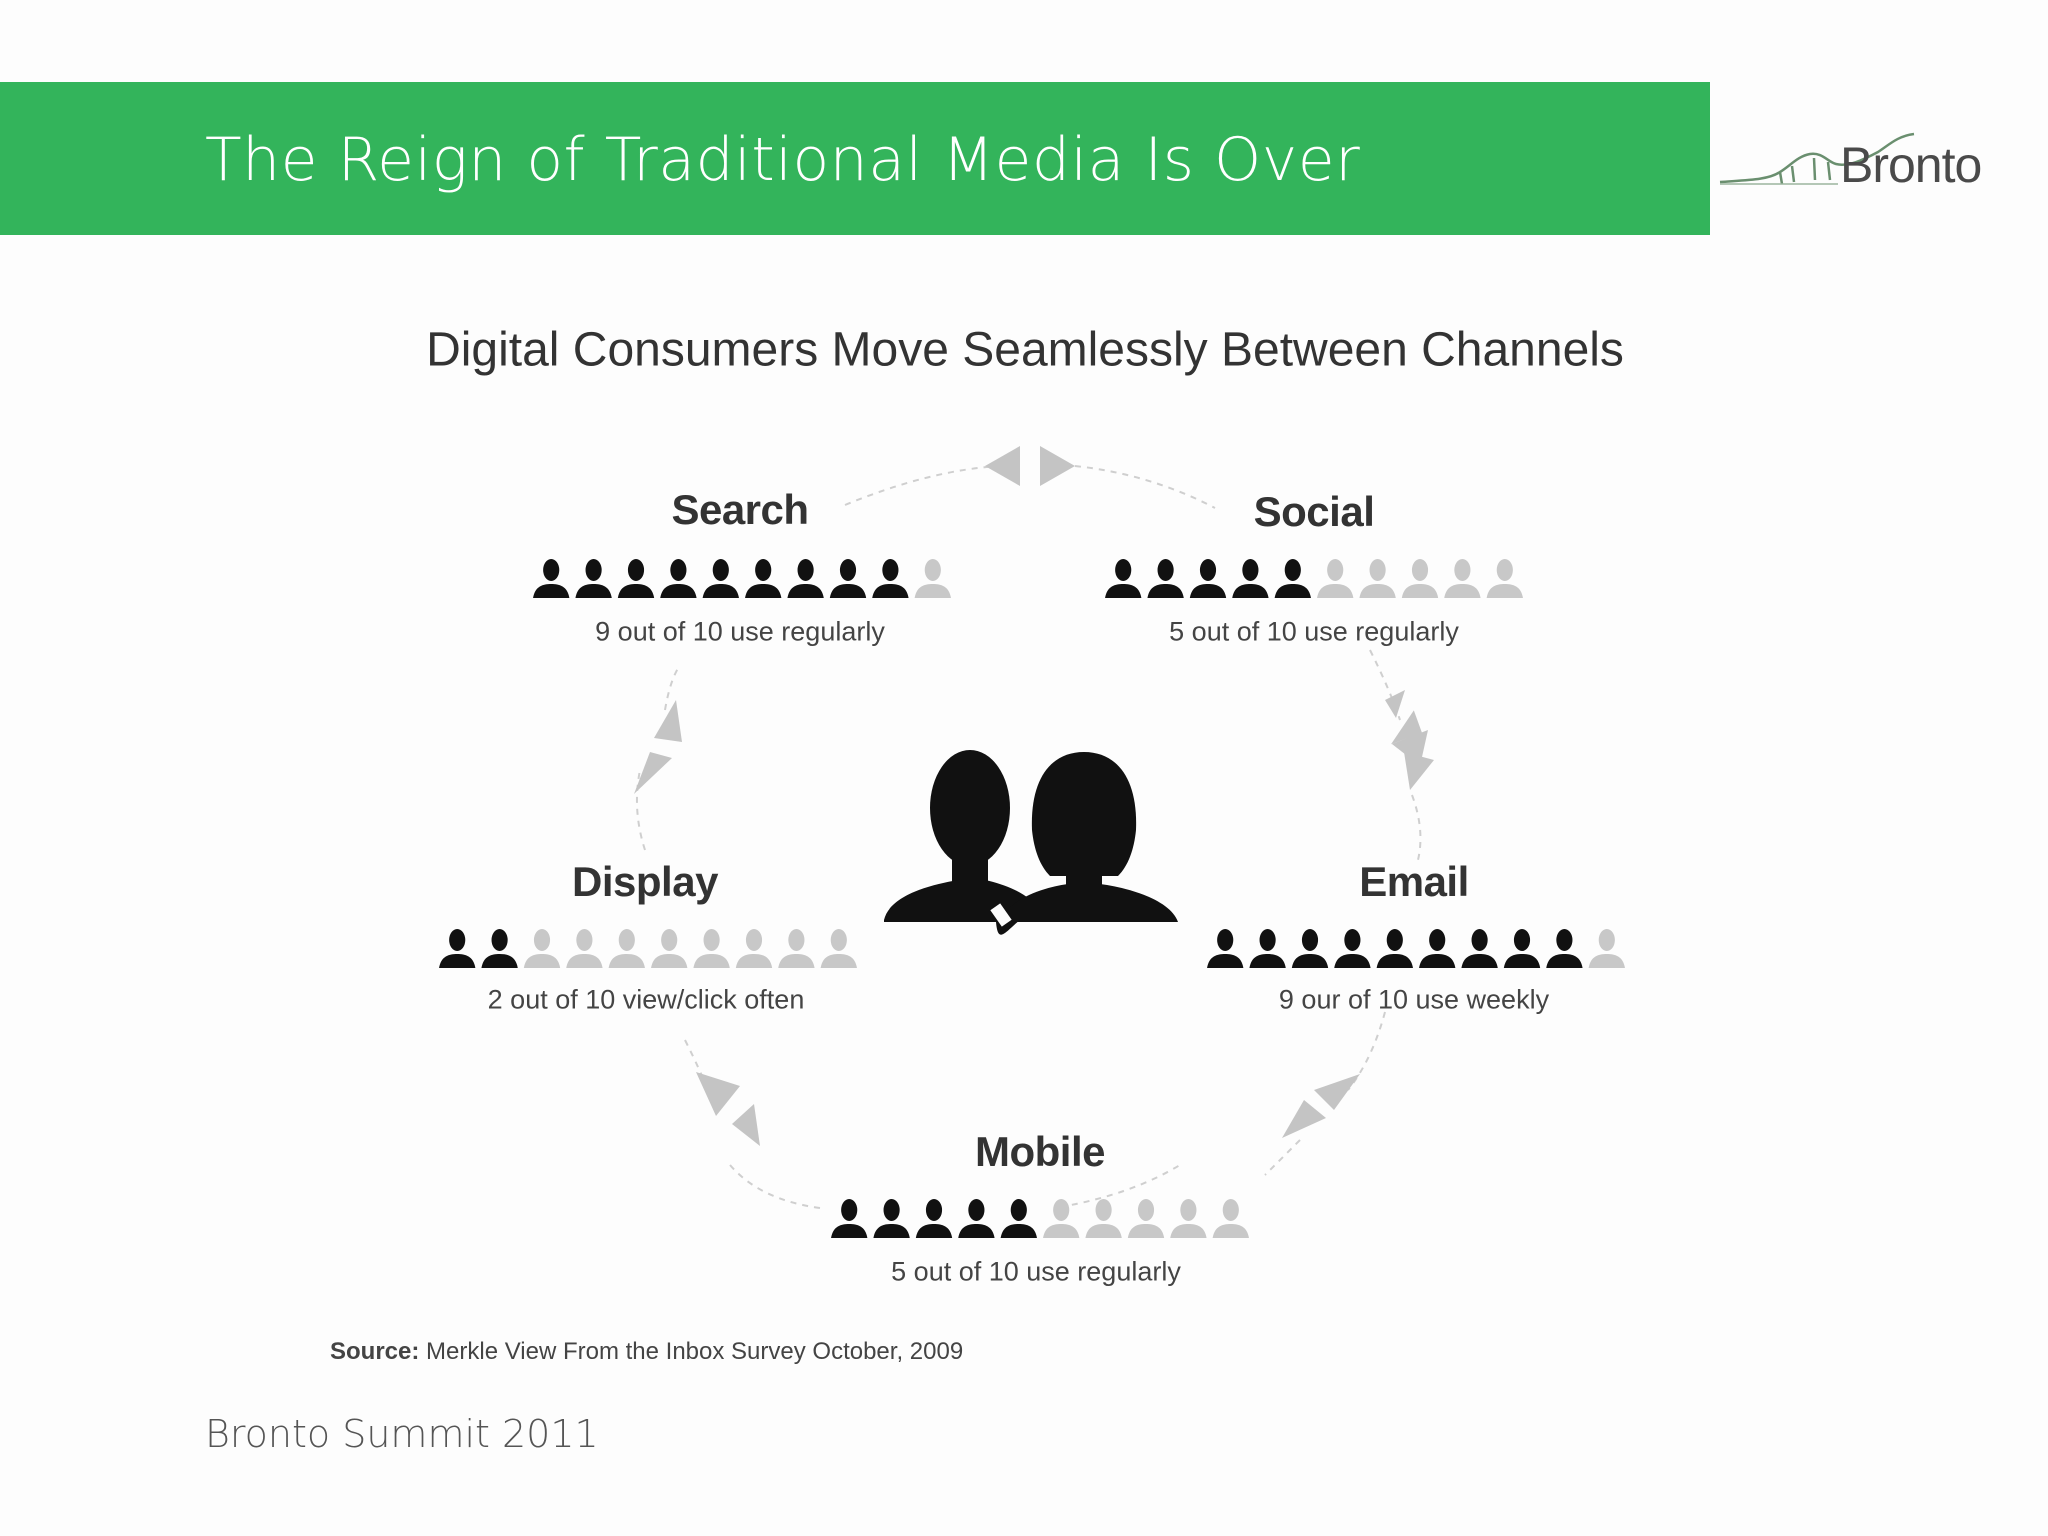  What do you see at coordinates (646, 999) in the screenshot?
I see `channel-stat-display: 2 out of 10 view/click often` at bounding box center [646, 999].